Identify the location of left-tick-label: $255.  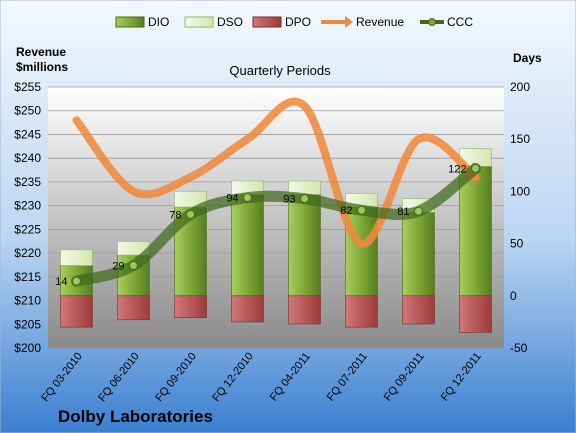
(27, 87).